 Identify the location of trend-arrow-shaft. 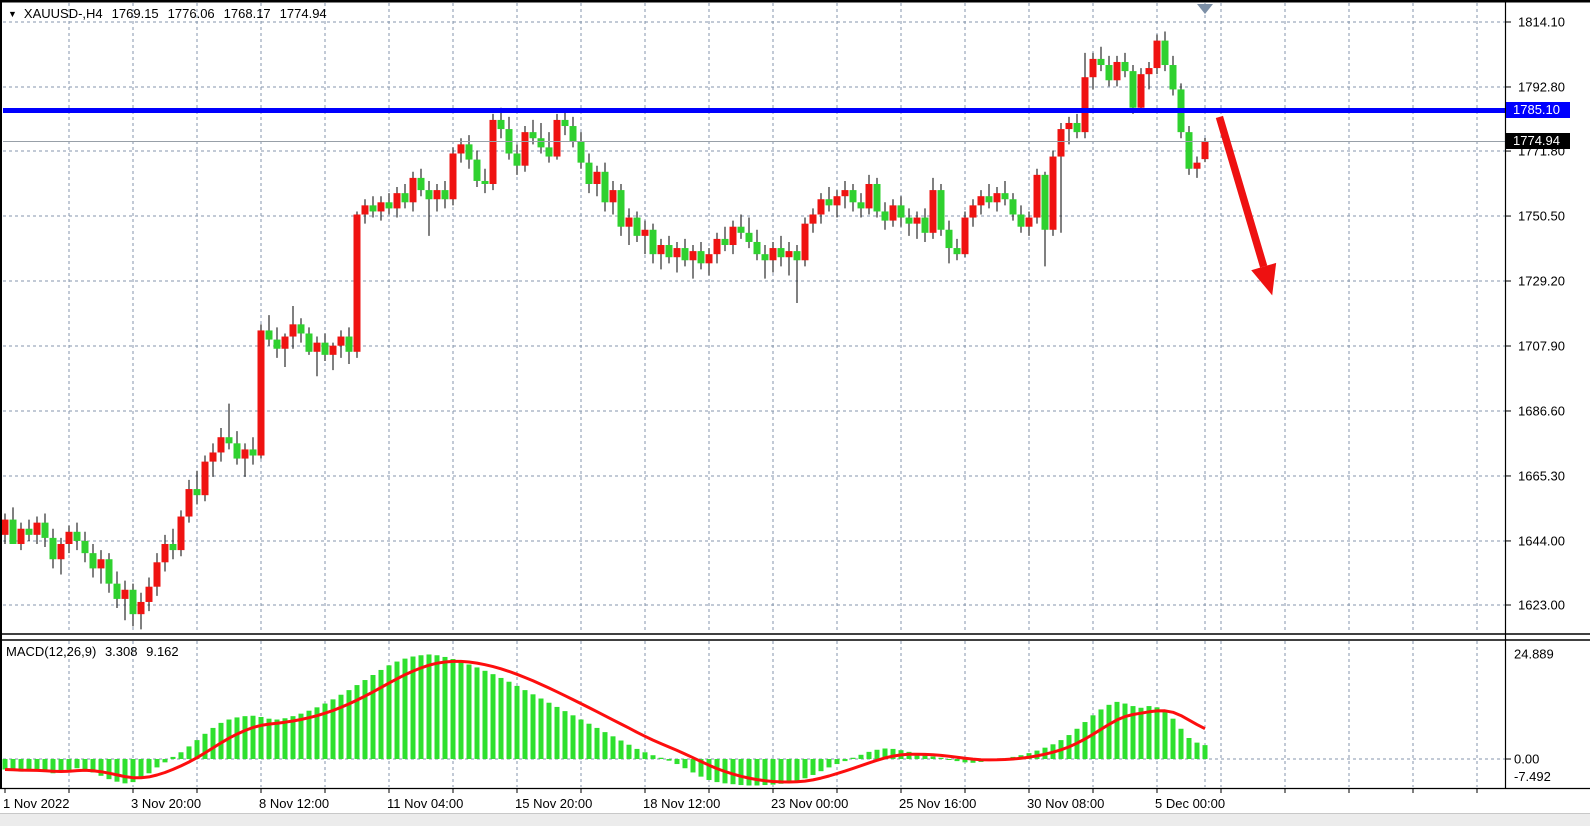
(1241, 191).